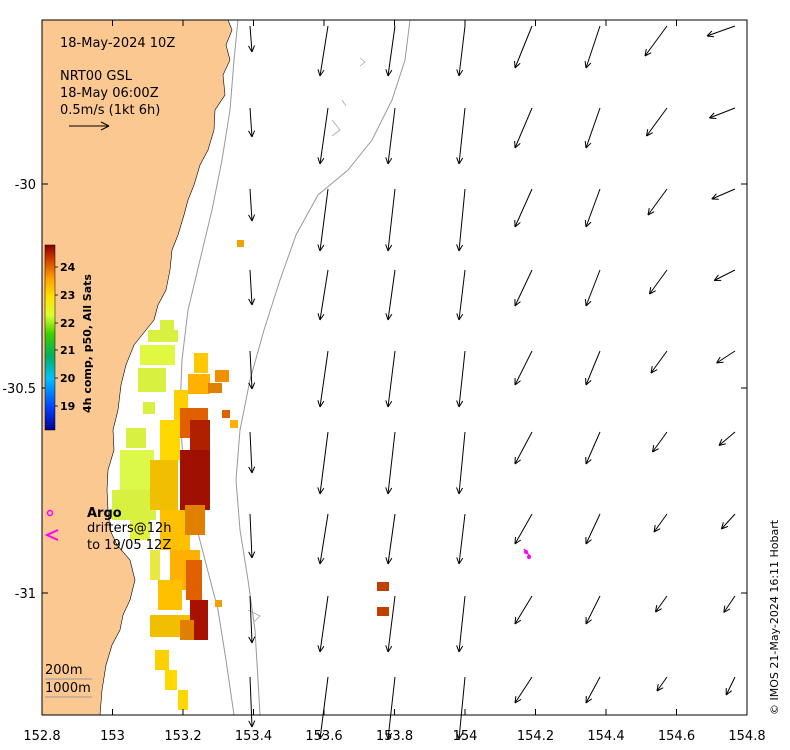 This screenshot has height=750, width=790. What do you see at coordinates (306, 340) in the screenshot?
I see `isobath-outer` at bounding box center [306, 340].